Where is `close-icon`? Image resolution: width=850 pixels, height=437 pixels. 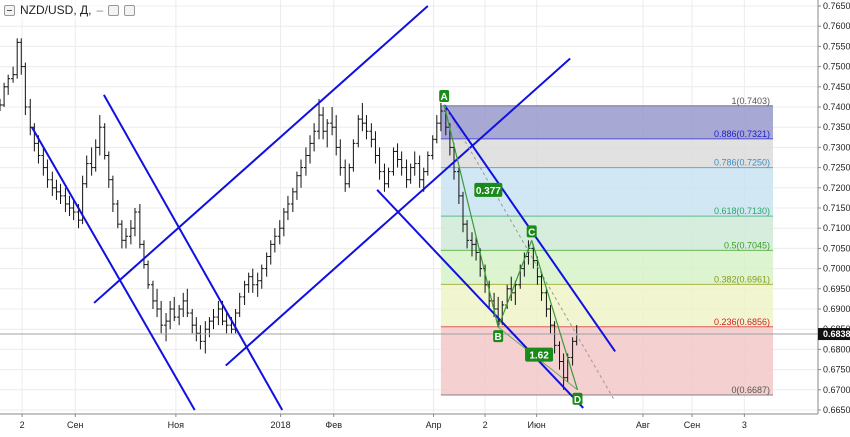
close-icon is located at coordinates (130, 10).